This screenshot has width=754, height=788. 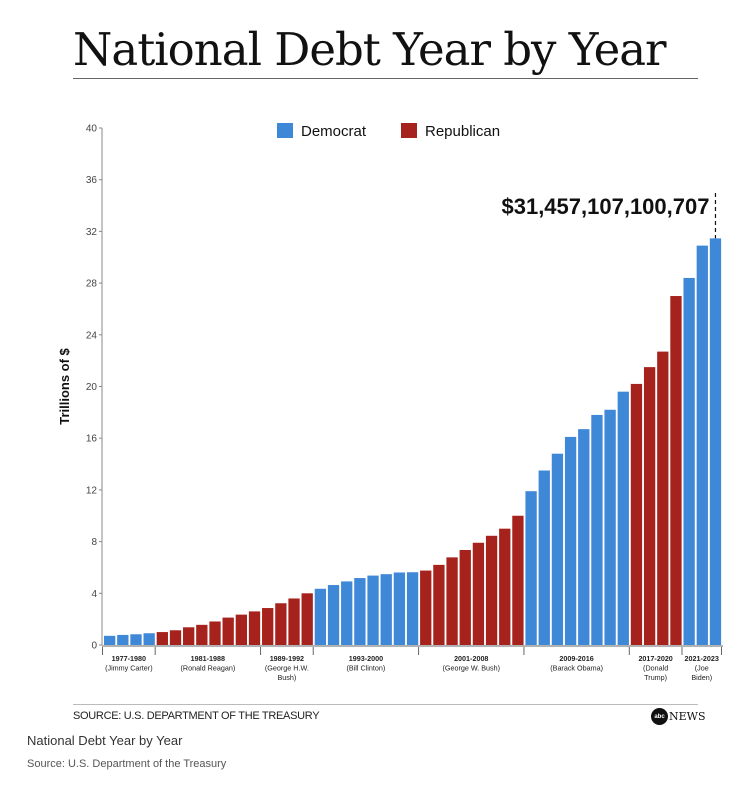 What do you see at coordinates (92, 129) in the screenshot?
I see `y-tick-label: 40` at bounding box center [92, 129].